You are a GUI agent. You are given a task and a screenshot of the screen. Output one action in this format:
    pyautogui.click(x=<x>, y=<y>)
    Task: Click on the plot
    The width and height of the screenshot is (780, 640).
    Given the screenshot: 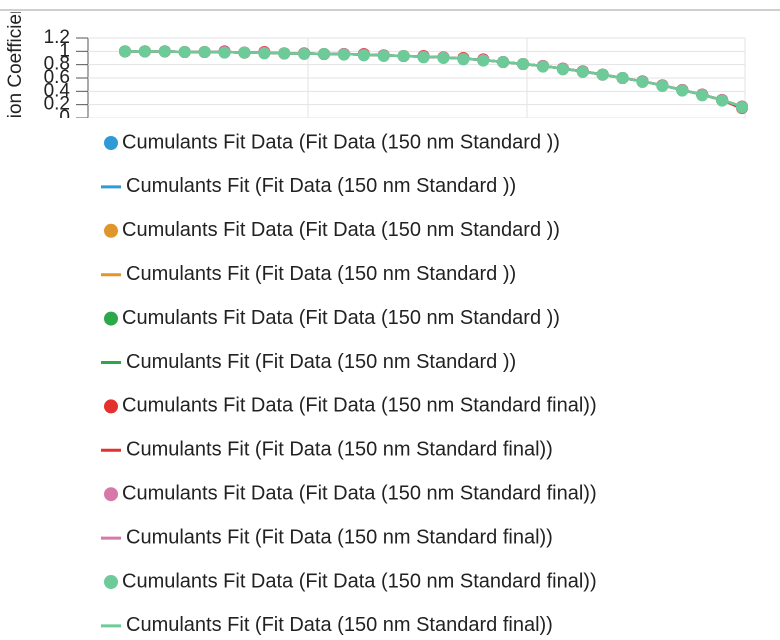 What is the action you would take?
    pyautogui.click(x=433, y=79)
    